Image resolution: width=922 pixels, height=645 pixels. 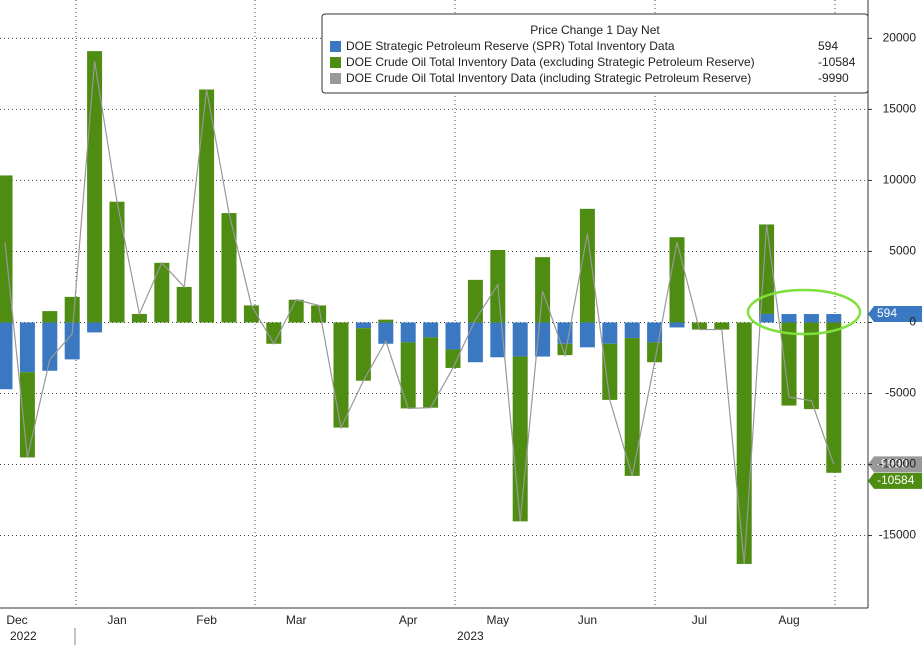 What do you see at coordinates (887, 313) in the screenshot?
I see `value-label: 594` at bounding box center [887, 313].